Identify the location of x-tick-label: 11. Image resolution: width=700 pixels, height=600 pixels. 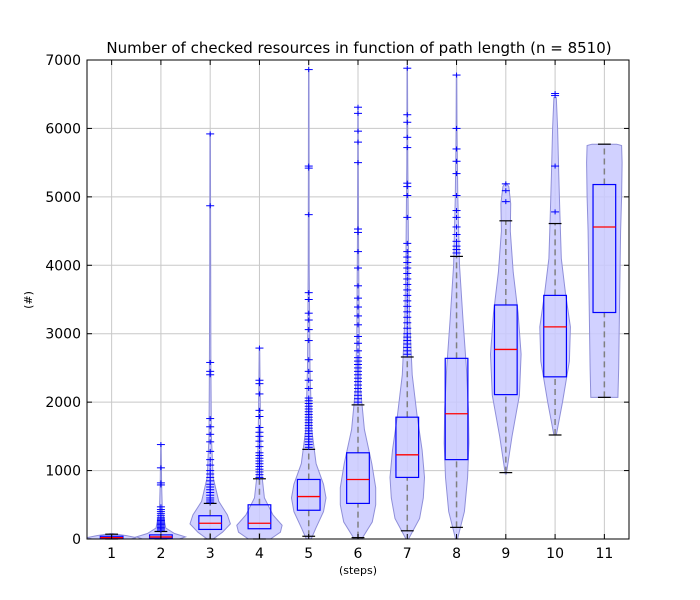
(604, 554).